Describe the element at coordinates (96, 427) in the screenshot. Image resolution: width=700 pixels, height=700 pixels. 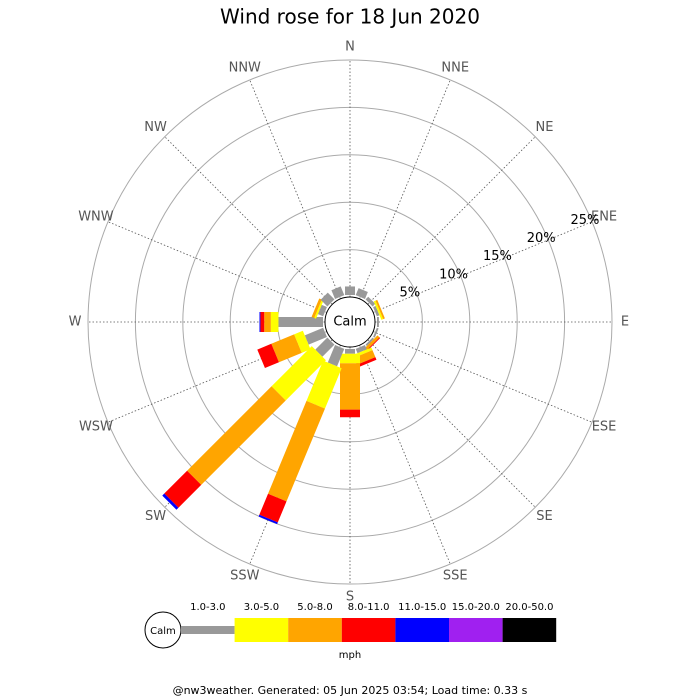
I see `direction-label: WSW` at that location.